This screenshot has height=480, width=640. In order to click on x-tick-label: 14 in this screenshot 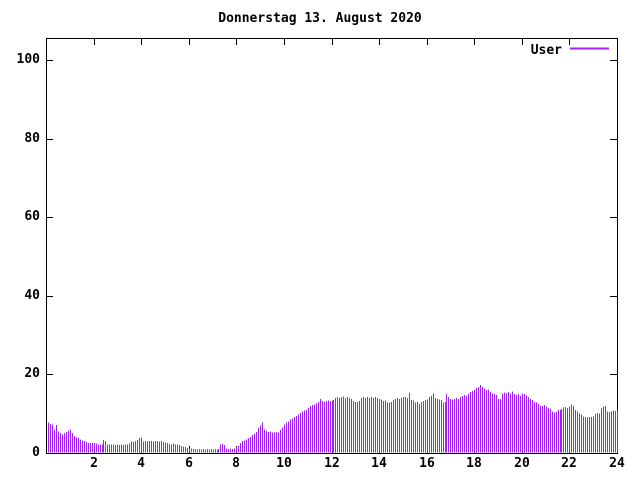, I will do `click(379, 463)`.